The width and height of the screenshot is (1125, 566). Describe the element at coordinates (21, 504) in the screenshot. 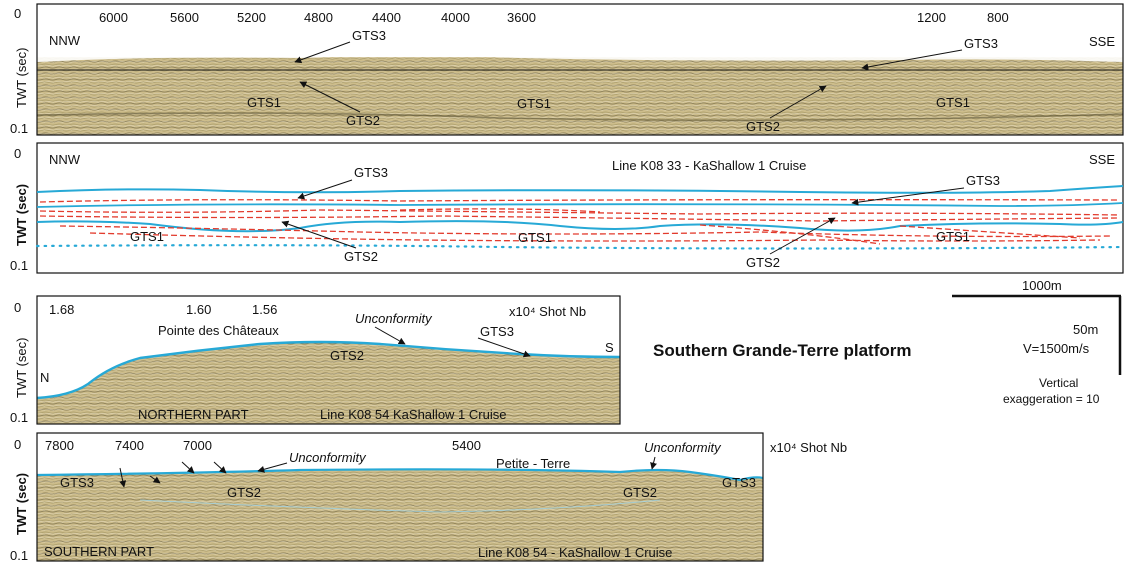

I see `p4-y-axis-label: TWT (sec)` at that location.